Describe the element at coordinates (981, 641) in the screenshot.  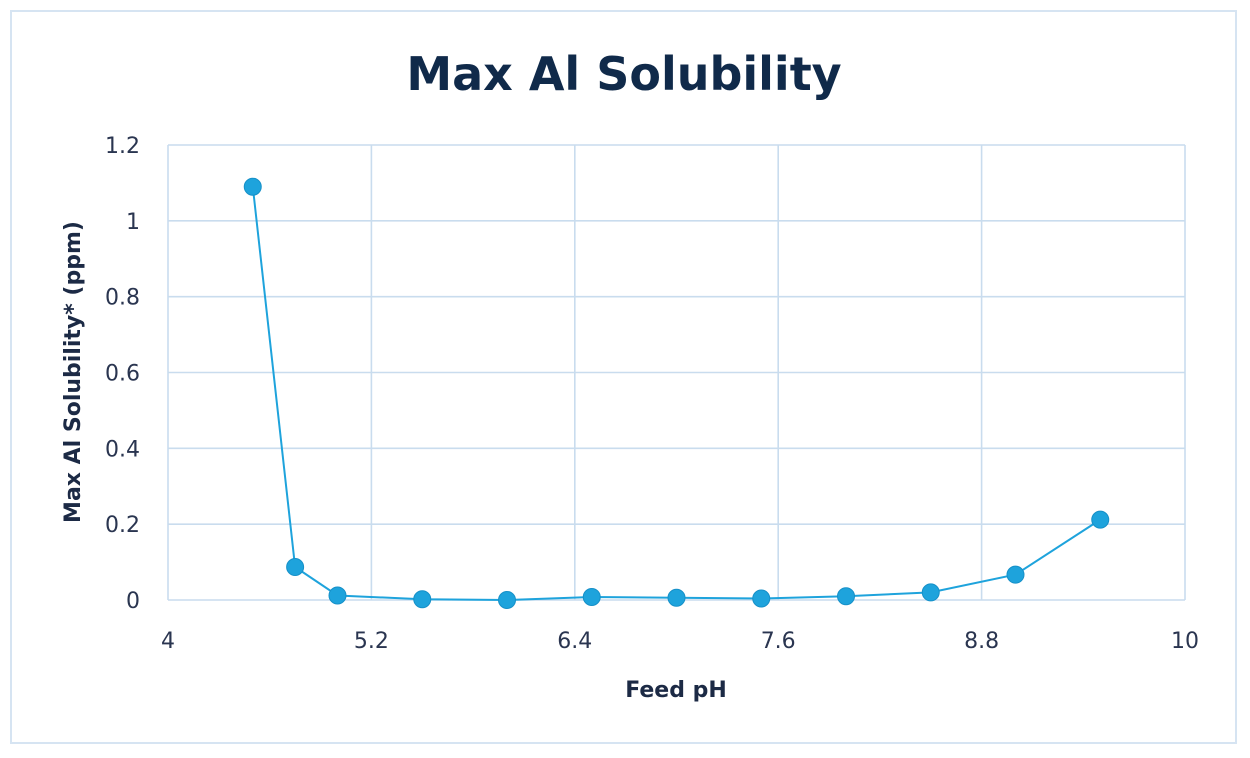
I see `x-tick-label: 8.8` at that location.